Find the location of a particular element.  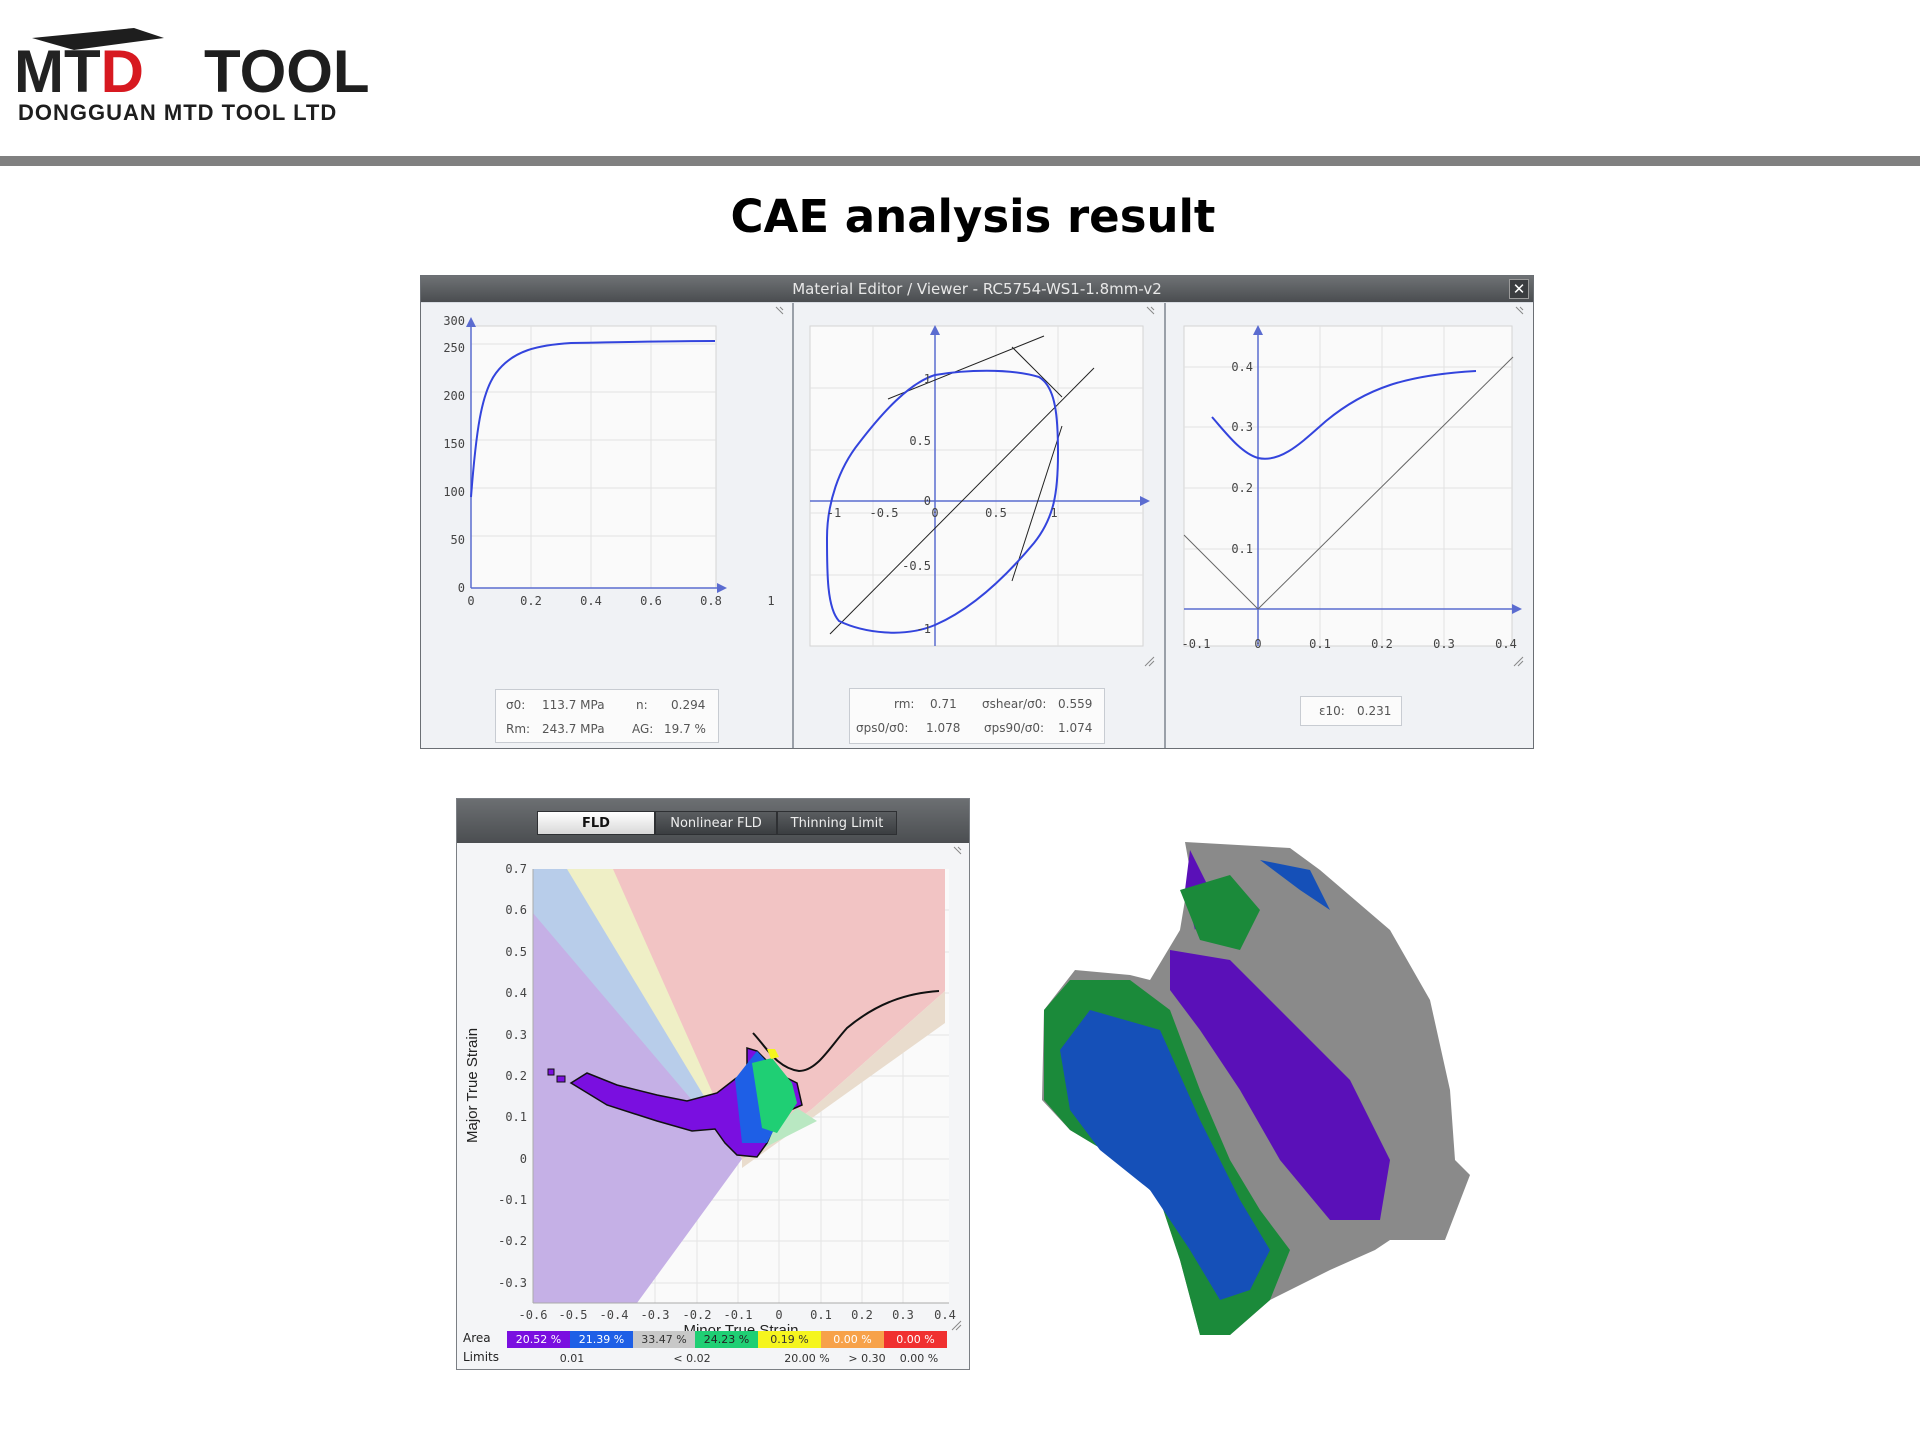

strain-cloud-green is located at coordinates (774, 1095).